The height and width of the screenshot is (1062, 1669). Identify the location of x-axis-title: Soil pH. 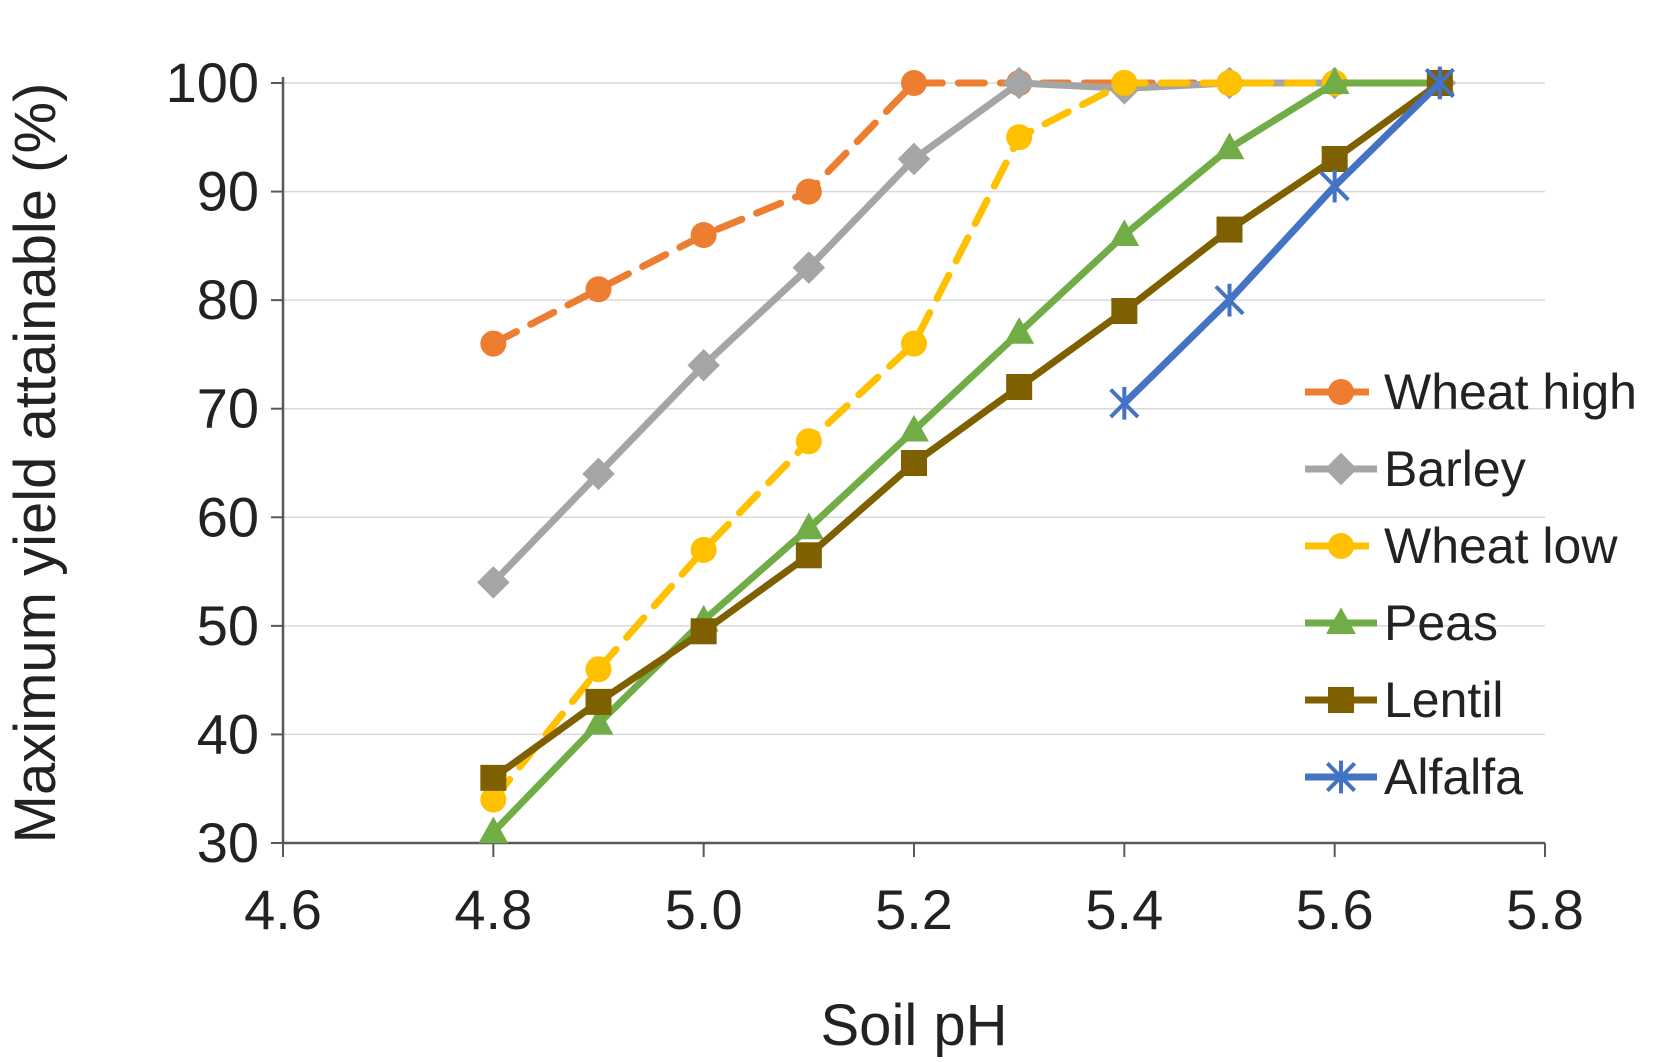
(914, 1025).